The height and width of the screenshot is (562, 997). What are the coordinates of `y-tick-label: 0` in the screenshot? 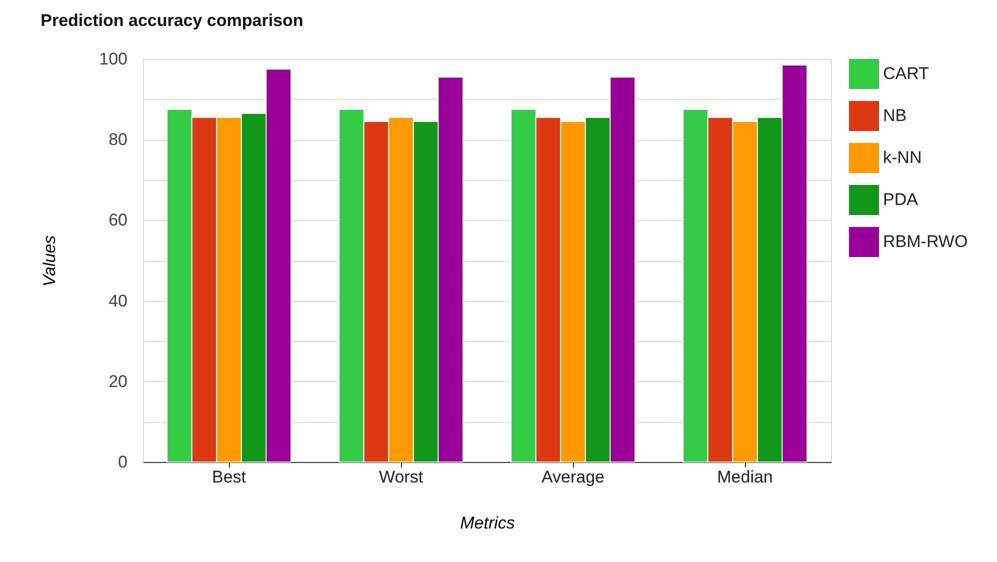 It's located at (123, 462).